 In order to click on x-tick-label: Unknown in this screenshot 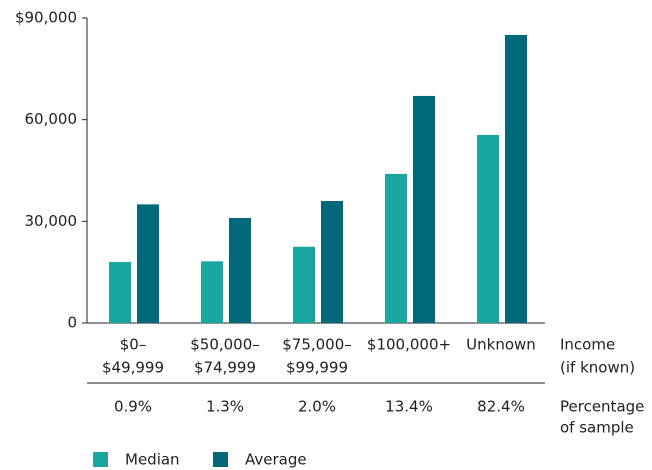, I will do `click(501, 345)`.